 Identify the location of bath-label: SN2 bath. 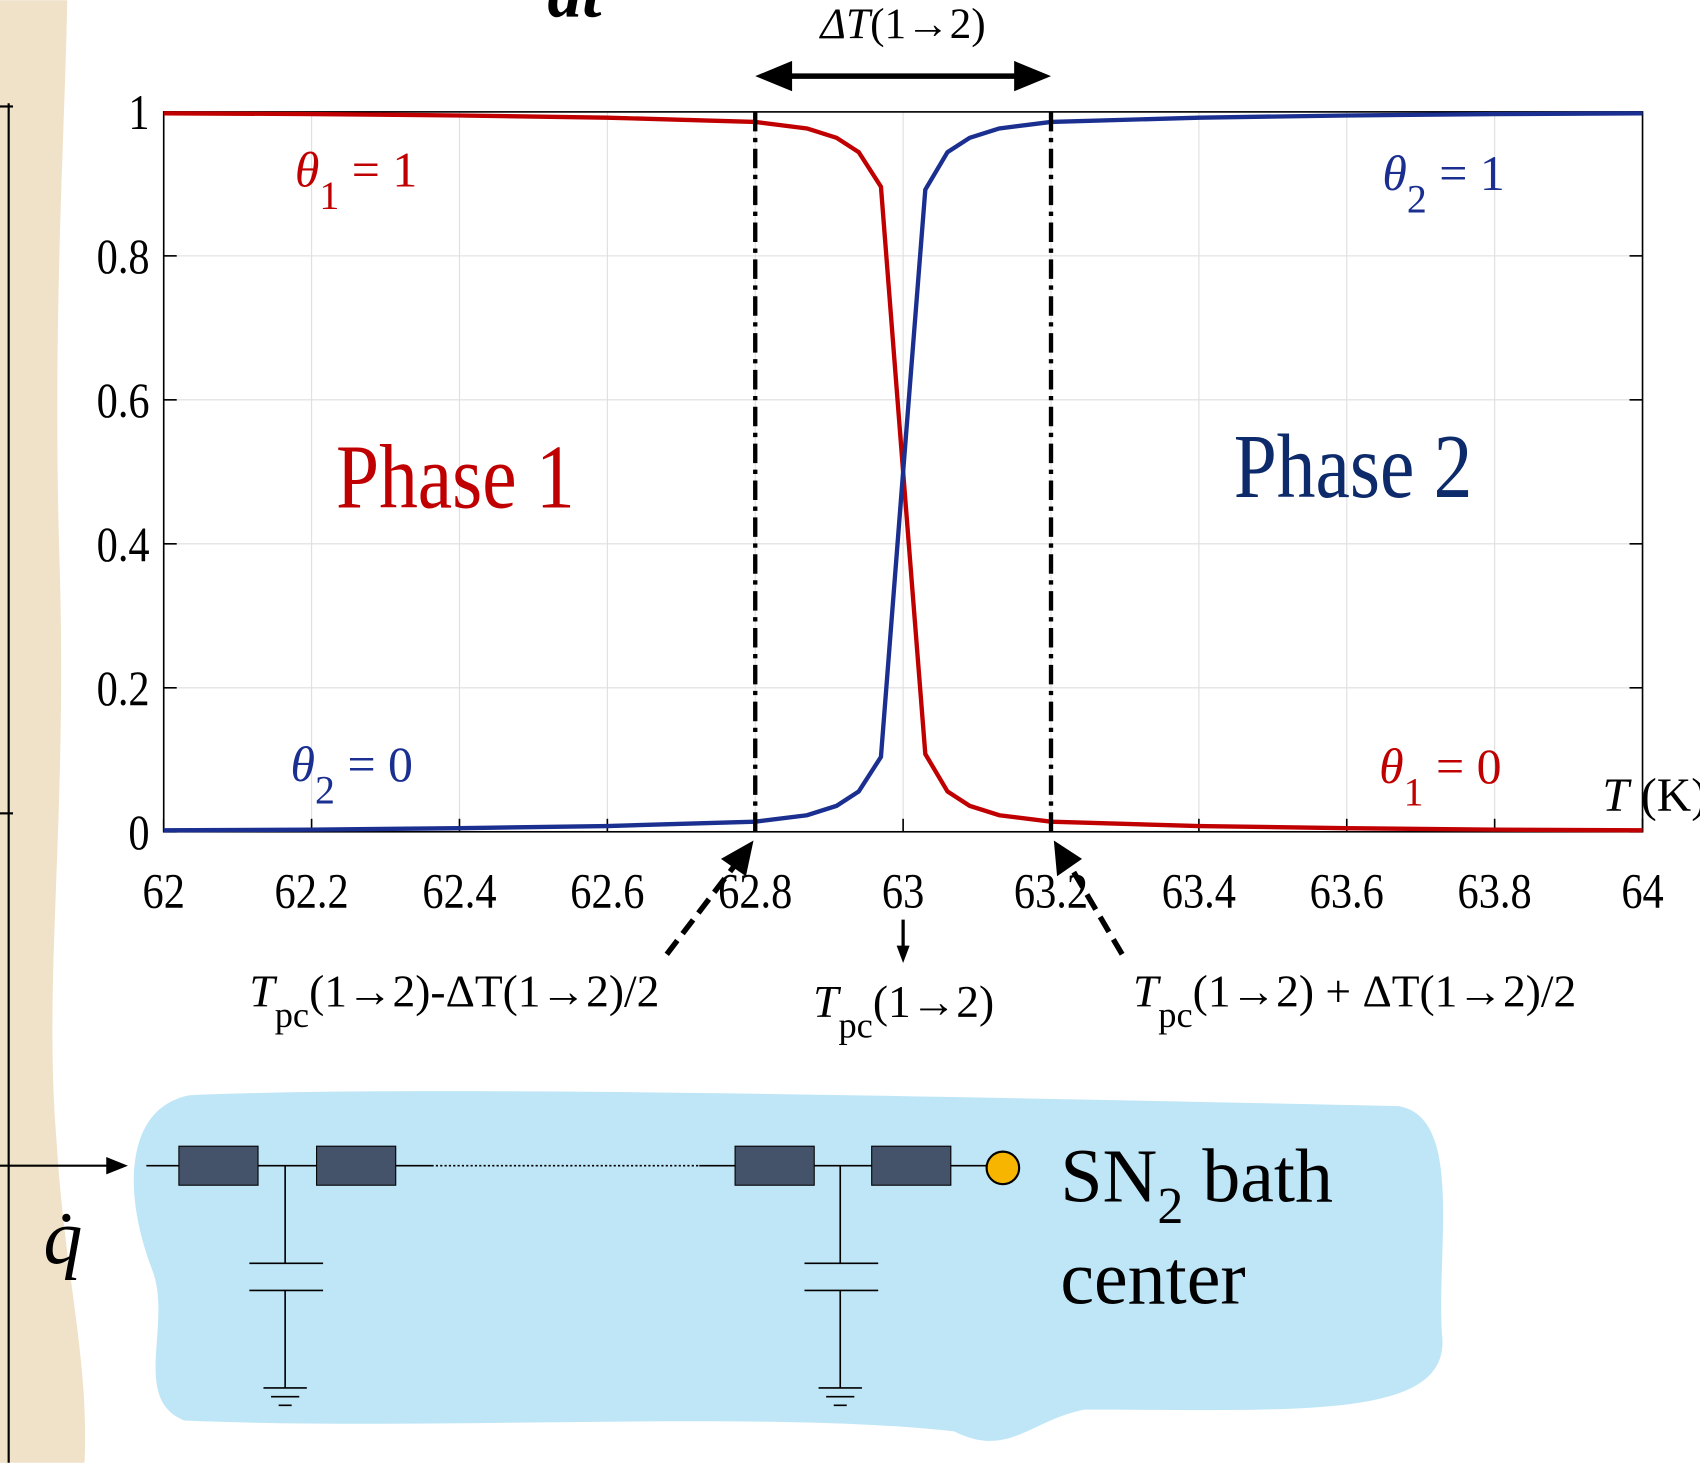
(1196, 1184).